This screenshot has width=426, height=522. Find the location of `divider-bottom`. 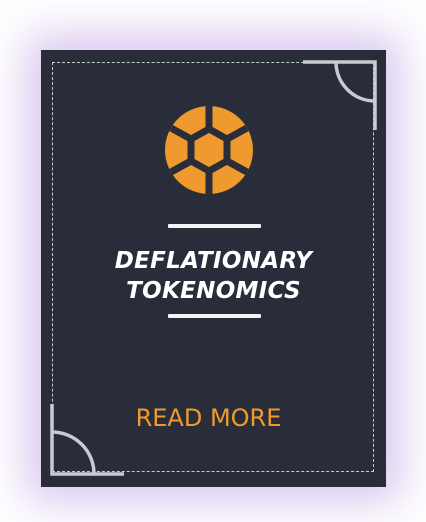

divider-bottom is located at coordinates (214, 316).